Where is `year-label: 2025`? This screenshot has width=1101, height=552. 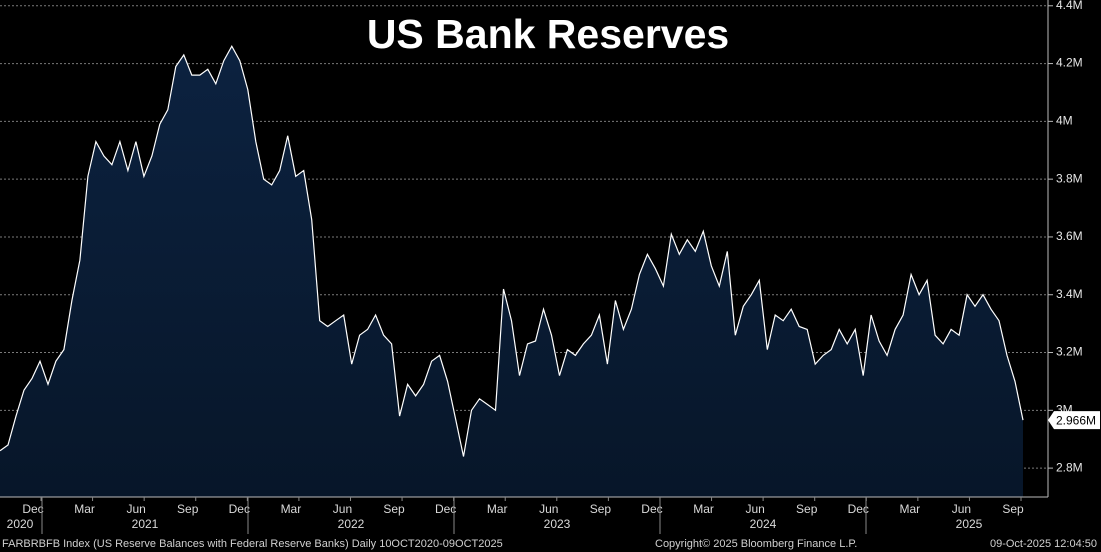 year-label: 2025 is located at coordinates (969, 524).